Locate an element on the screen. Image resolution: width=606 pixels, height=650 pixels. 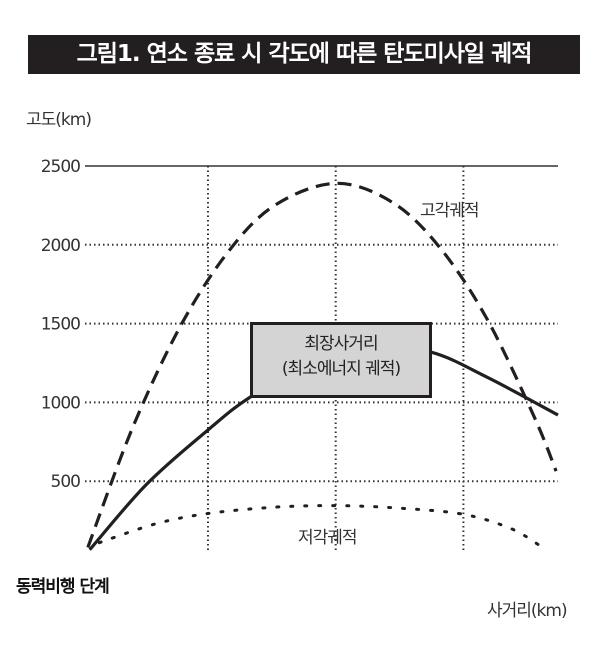
y-tick-label: 2000 is located at coordinates (60, 246).